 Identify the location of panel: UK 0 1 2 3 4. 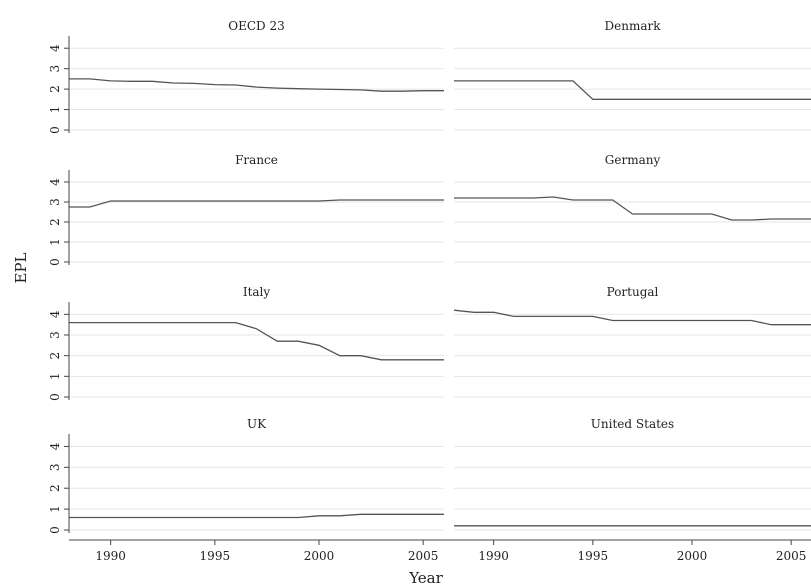
(246, 475).